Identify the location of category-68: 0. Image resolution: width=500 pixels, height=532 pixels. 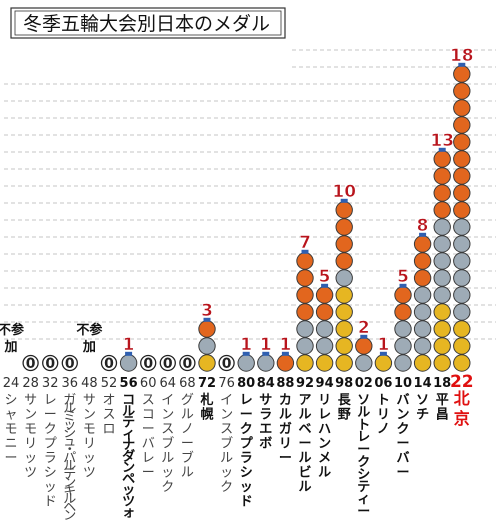
(187, 363).